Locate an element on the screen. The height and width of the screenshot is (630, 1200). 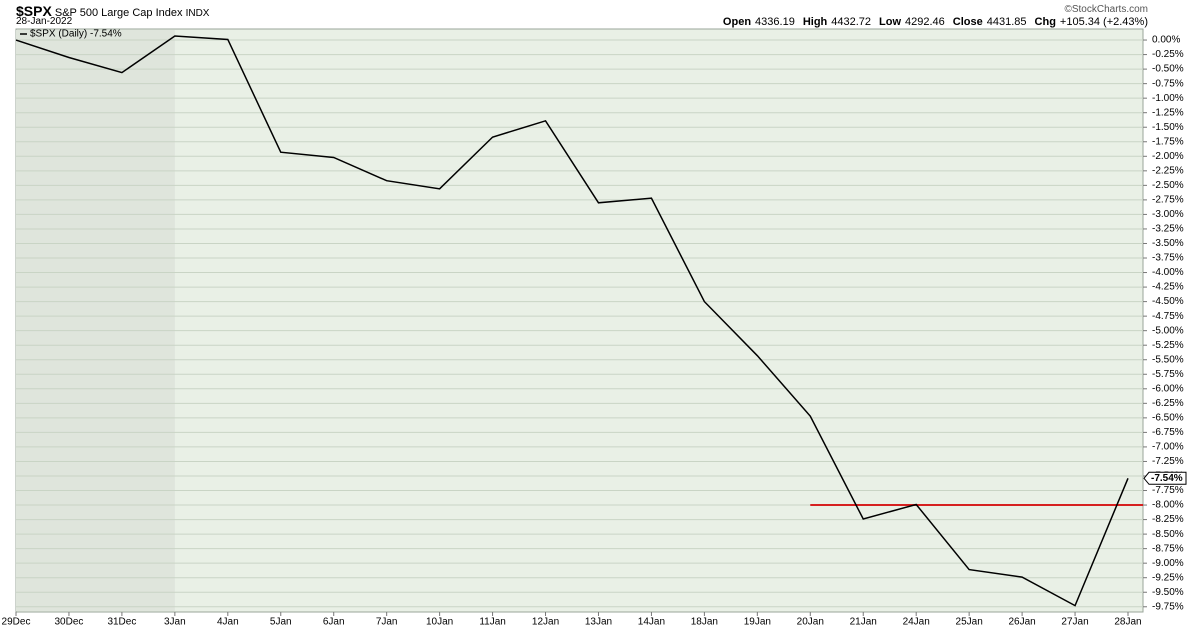
header-left: $SPX S&P 500 Large Cap Index INDX is located at coordinates (112, 11).